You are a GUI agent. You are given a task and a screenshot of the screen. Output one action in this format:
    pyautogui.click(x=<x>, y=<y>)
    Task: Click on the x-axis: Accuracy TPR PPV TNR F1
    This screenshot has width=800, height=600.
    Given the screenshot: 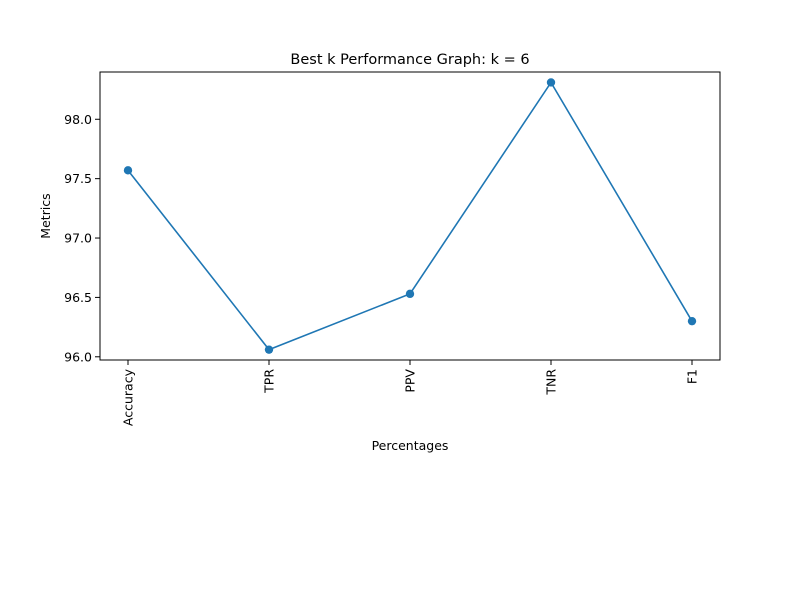 What is the action you would take?
    pyautogui.click(x=410, y=393)
    